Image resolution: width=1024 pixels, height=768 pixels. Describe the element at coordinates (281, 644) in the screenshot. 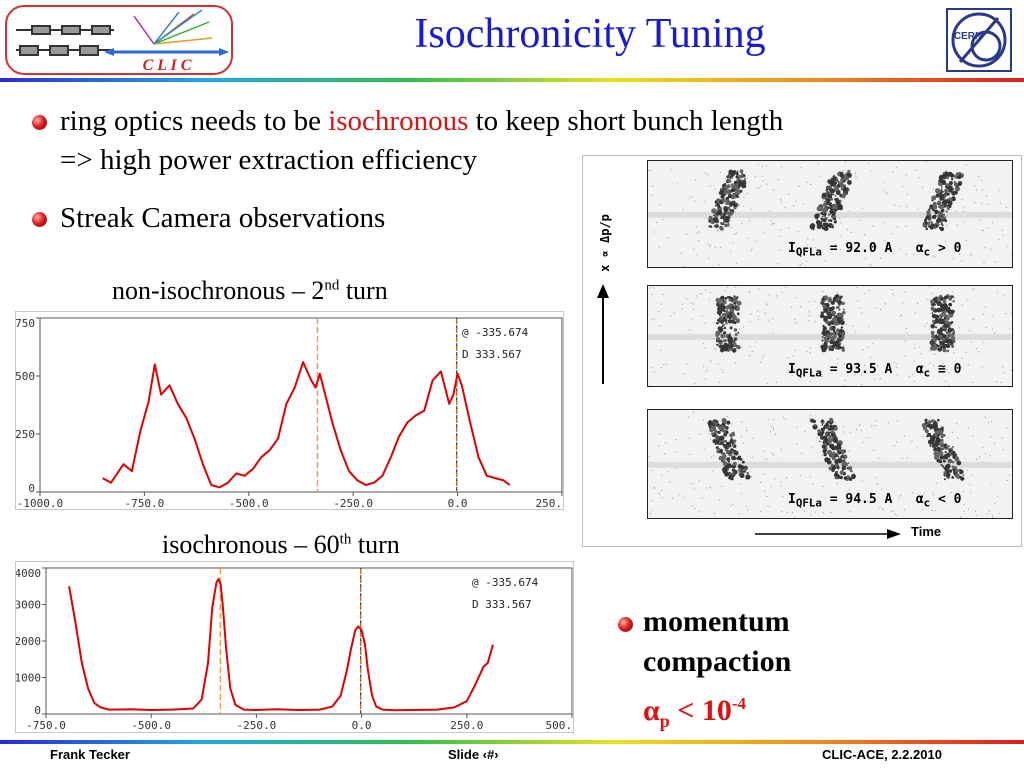

I see `series-line` at that location.